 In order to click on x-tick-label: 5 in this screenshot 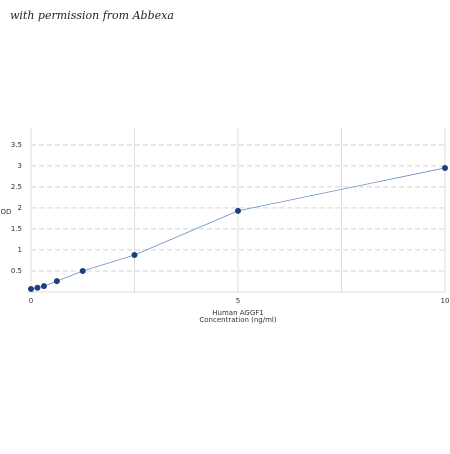, I will do `click(238, 301)`.